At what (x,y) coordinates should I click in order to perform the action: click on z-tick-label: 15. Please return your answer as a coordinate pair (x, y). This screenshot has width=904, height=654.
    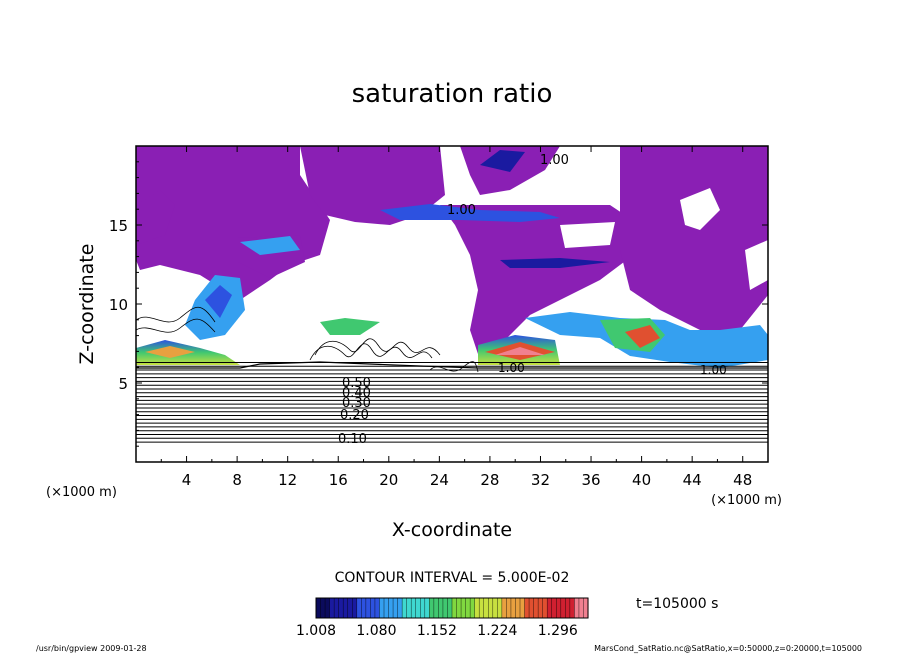
    Looking at the image, I should click on (118, 226).